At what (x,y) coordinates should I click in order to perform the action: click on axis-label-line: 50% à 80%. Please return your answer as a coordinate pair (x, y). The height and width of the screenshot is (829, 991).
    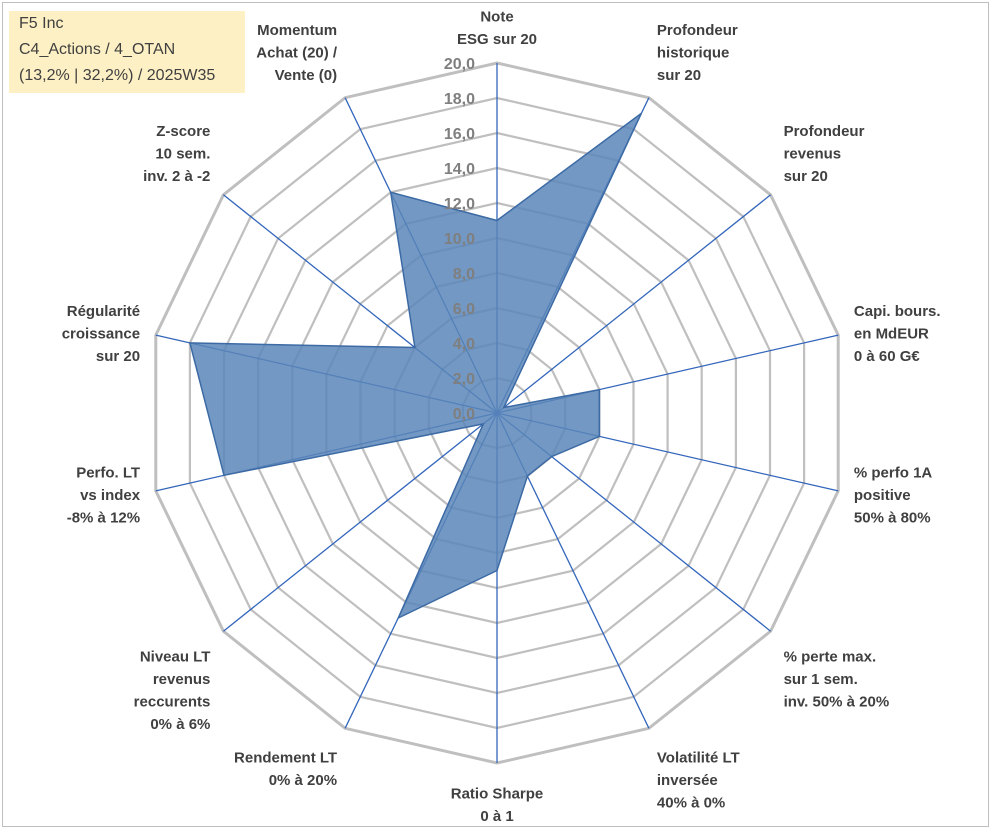
    Looking at the image, I should click on (892, 518).